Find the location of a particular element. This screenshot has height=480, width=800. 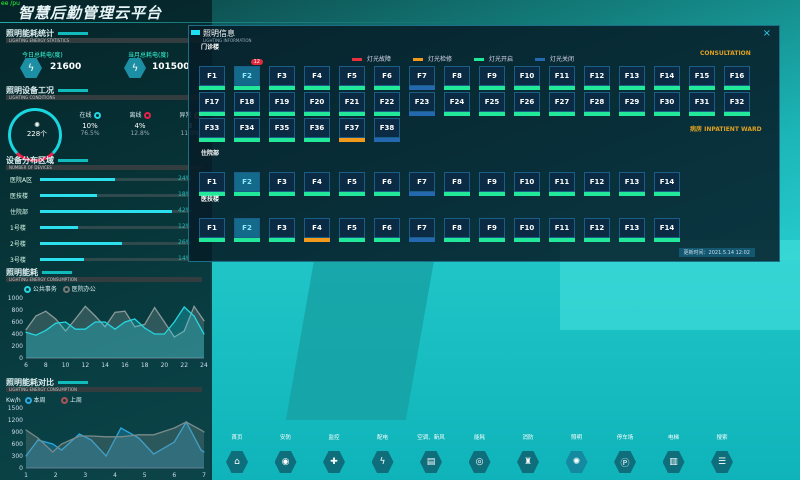

floor-button-f22: F22 is located at coordinates (387, 104).